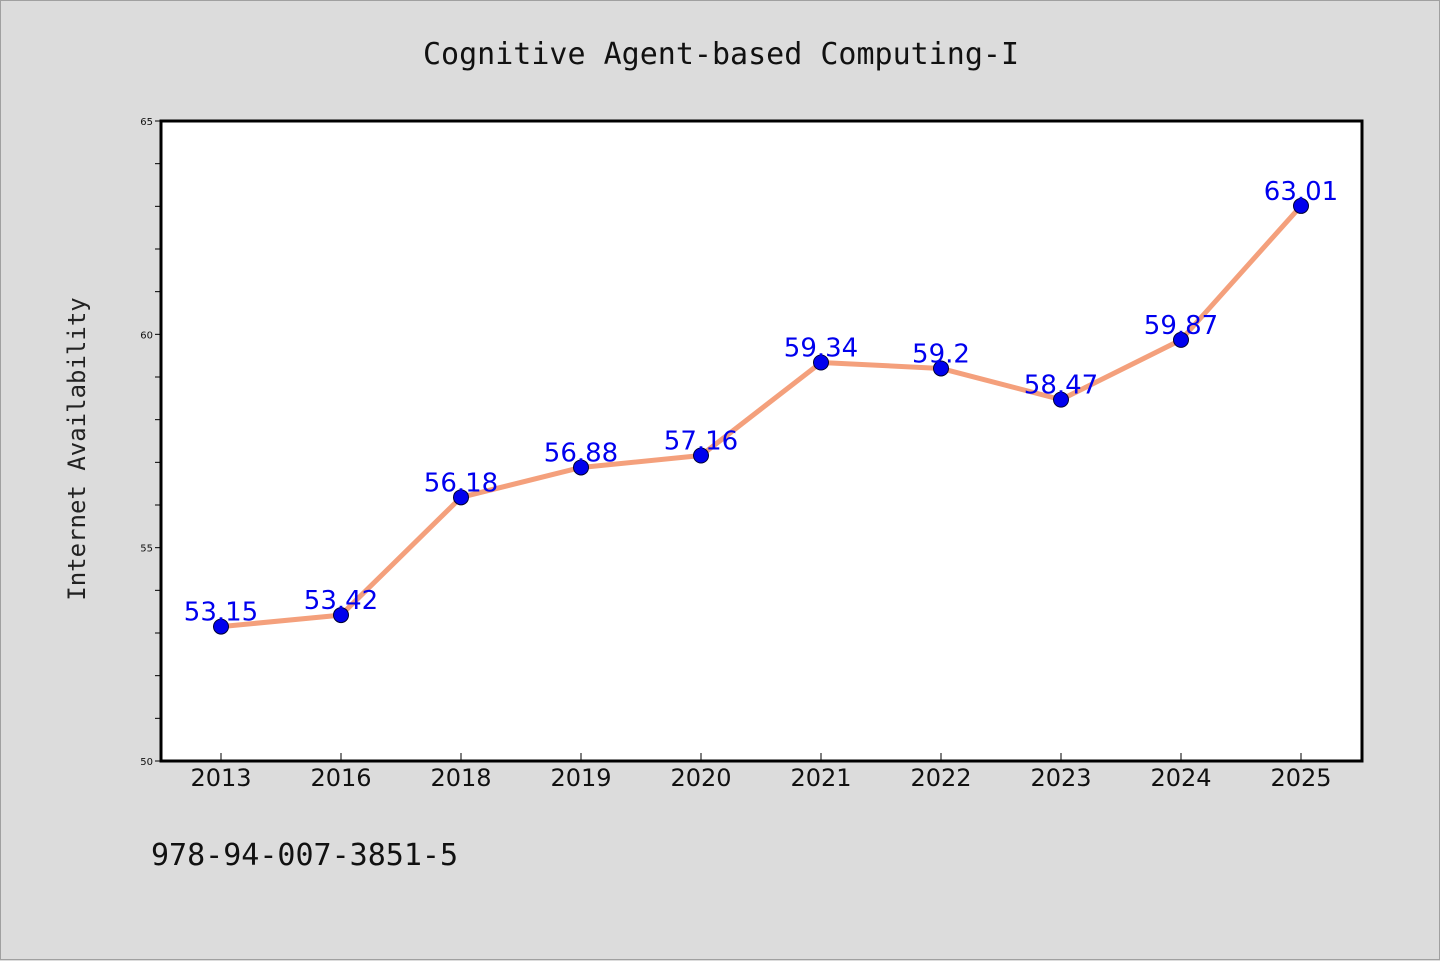 This screenshot has height=961, width=1440. What do you see at coordinates (700, 778) in the screenshot?
I see `x-tick-label: 2020` at bounding box center [700, 778].